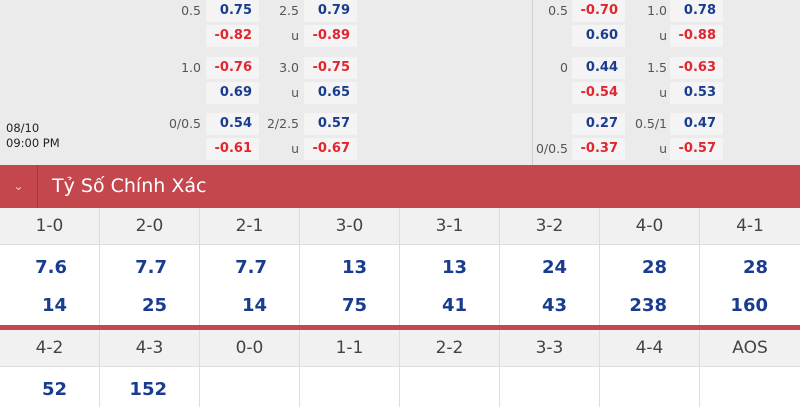 The image size is (800, 409). What do you see at coordinates (150, 368) in the screenshot?
I see `score-column: 4-3 152` at bounding box center [150, 368].